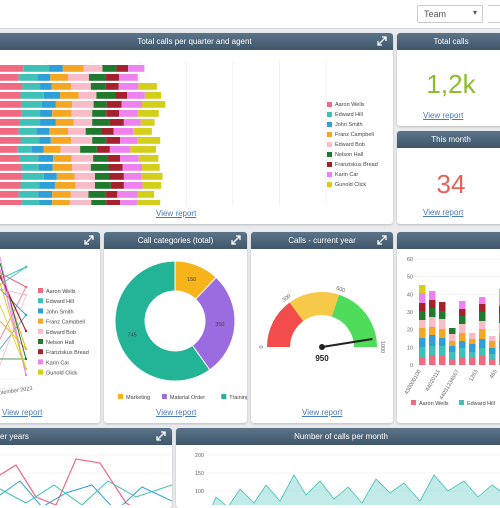 Image resolution: width=500 pixels, height=508 pixels. Describe the element at coordinates (410, 348) in the screenshot. I see `y-tick-label: 10` at that location.